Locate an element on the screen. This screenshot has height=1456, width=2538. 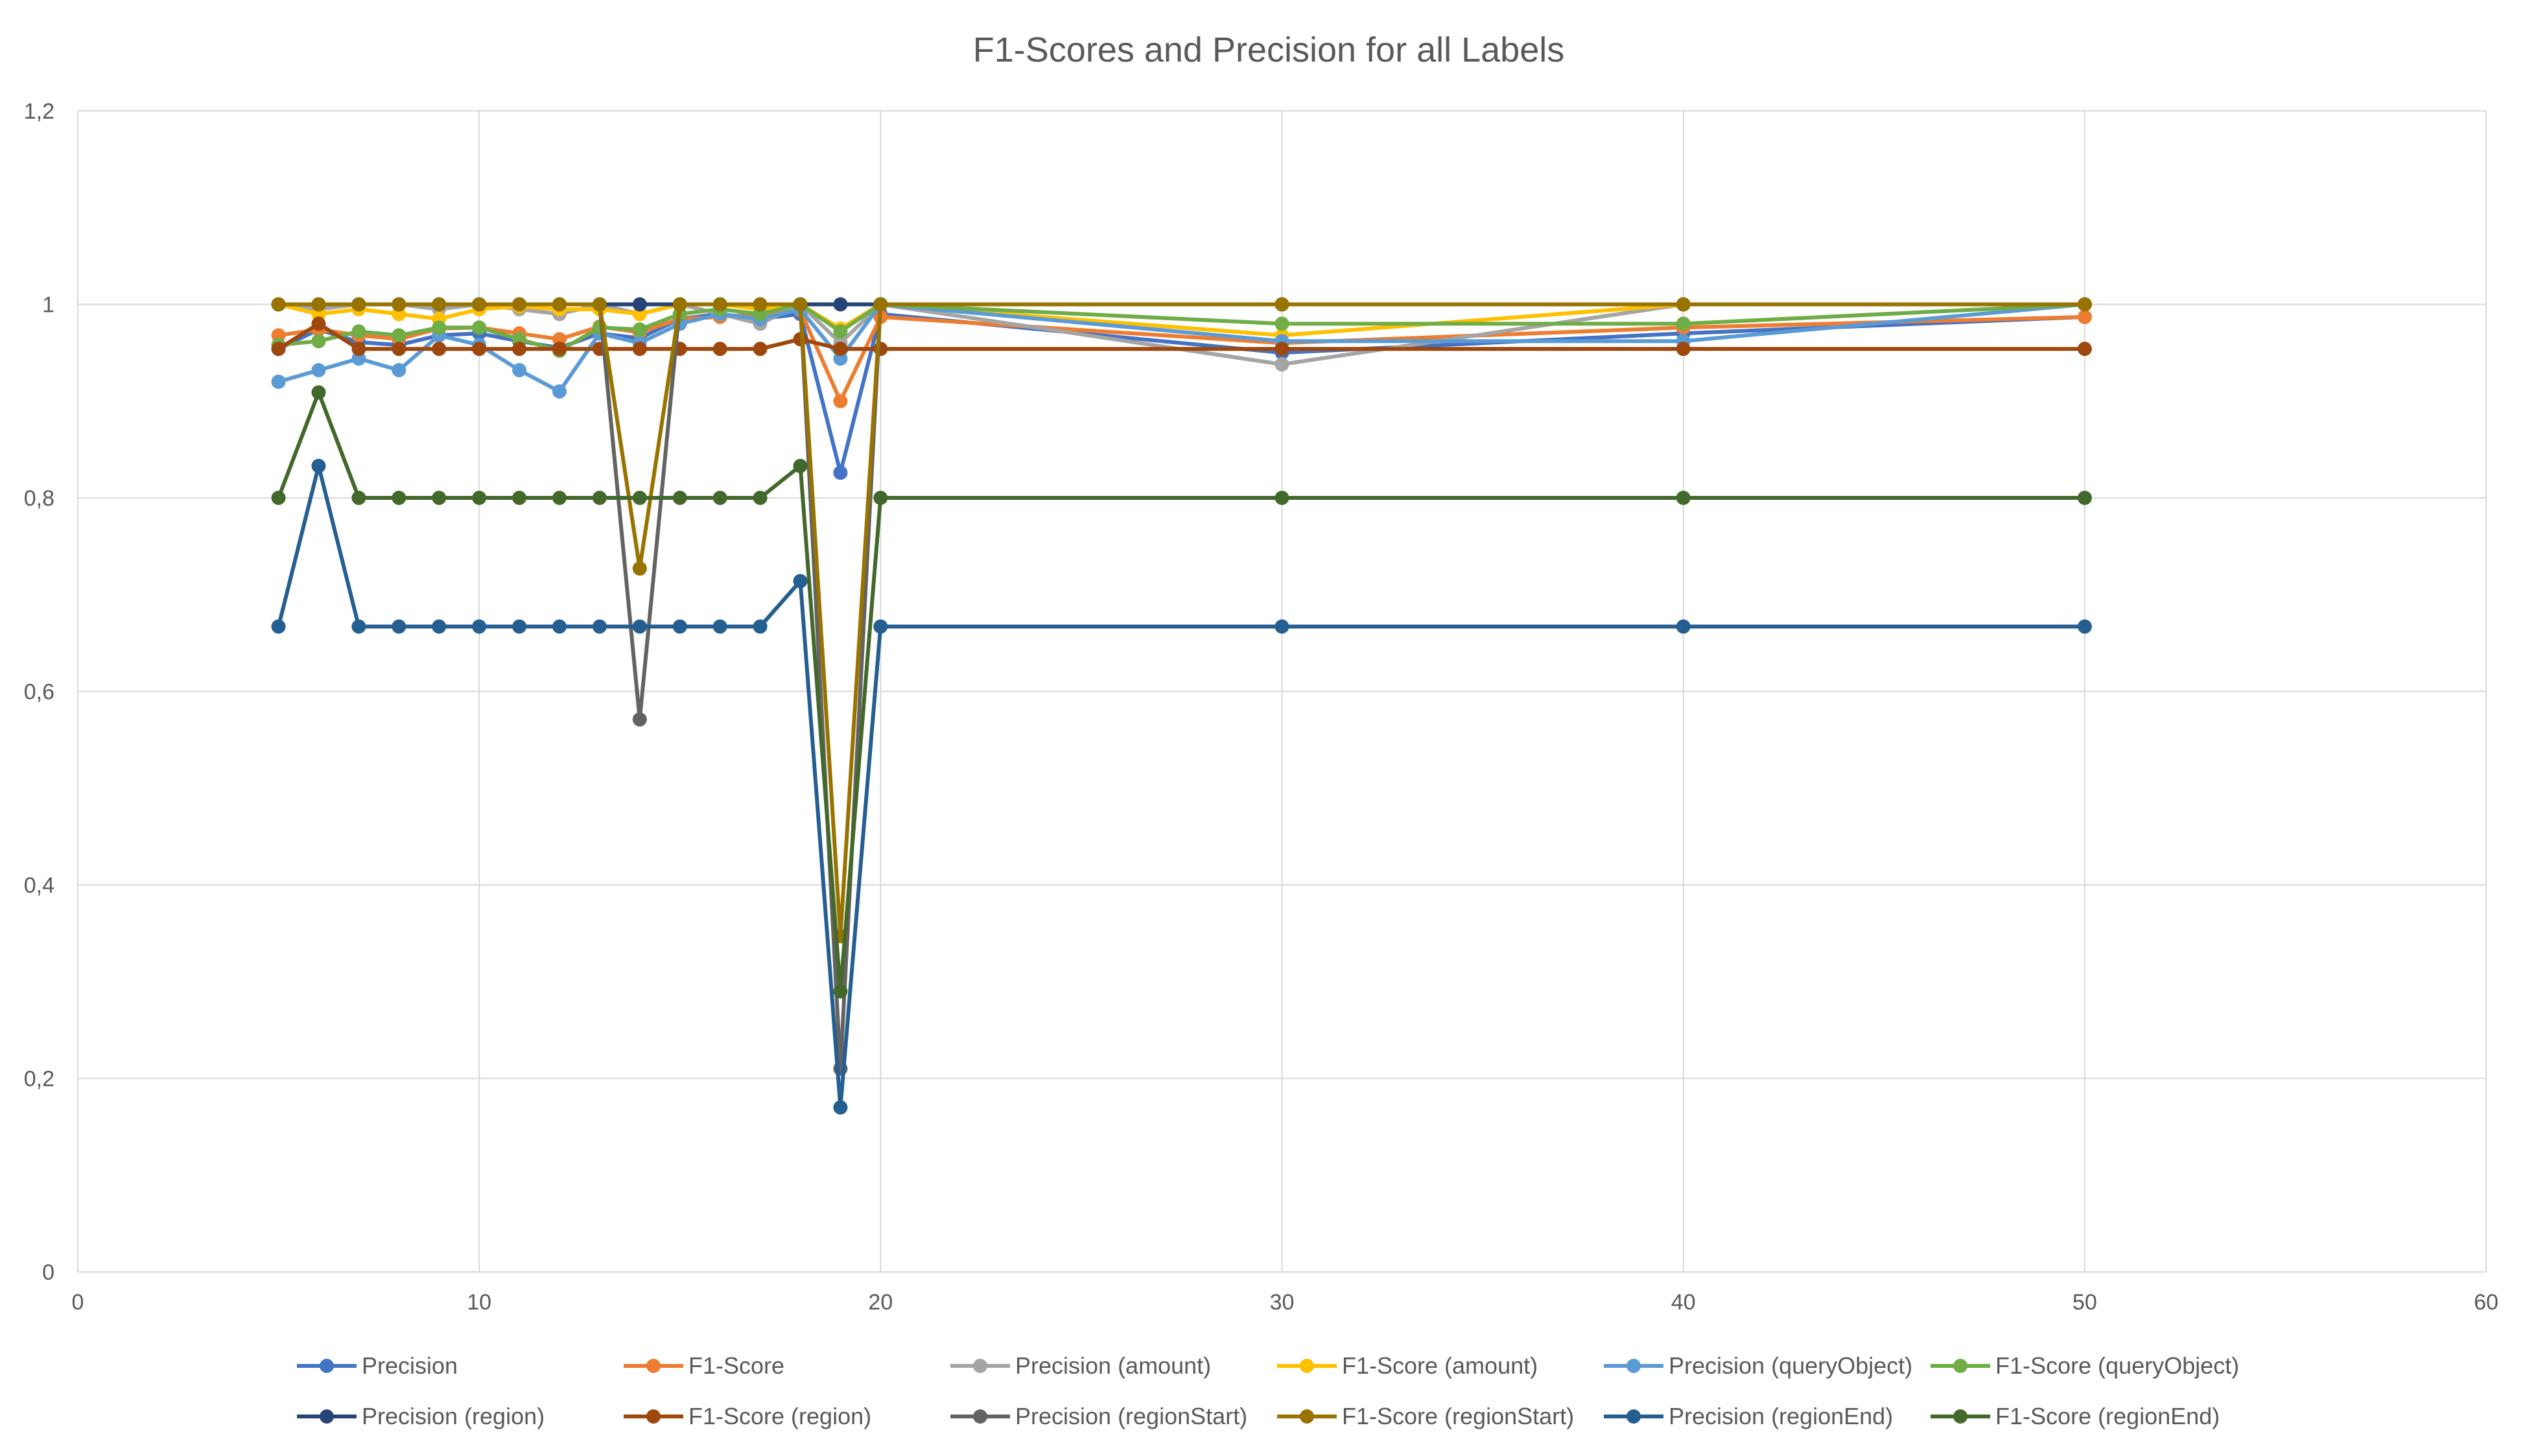
legend-label: F1-Score (regionEnd) is located at coordinates (2107, 1416).